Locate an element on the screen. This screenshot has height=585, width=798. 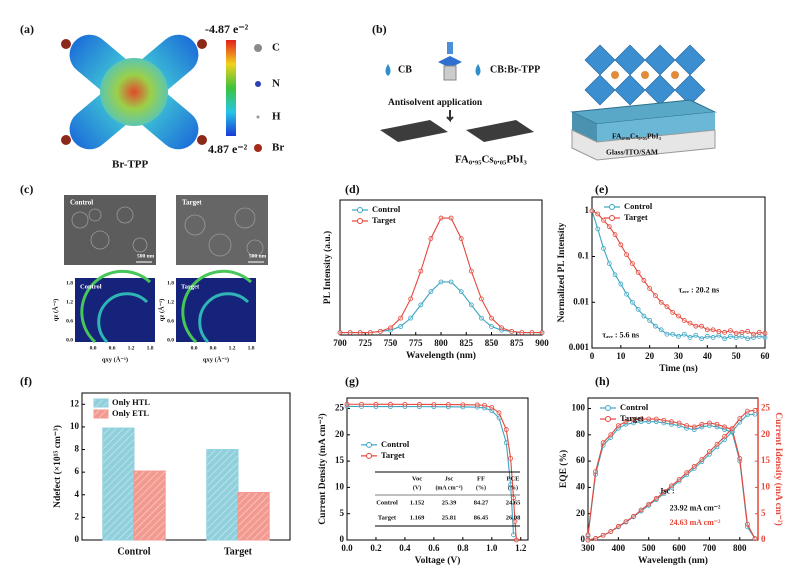
table-cell: 1.169 is located at coordinates (417, 517).